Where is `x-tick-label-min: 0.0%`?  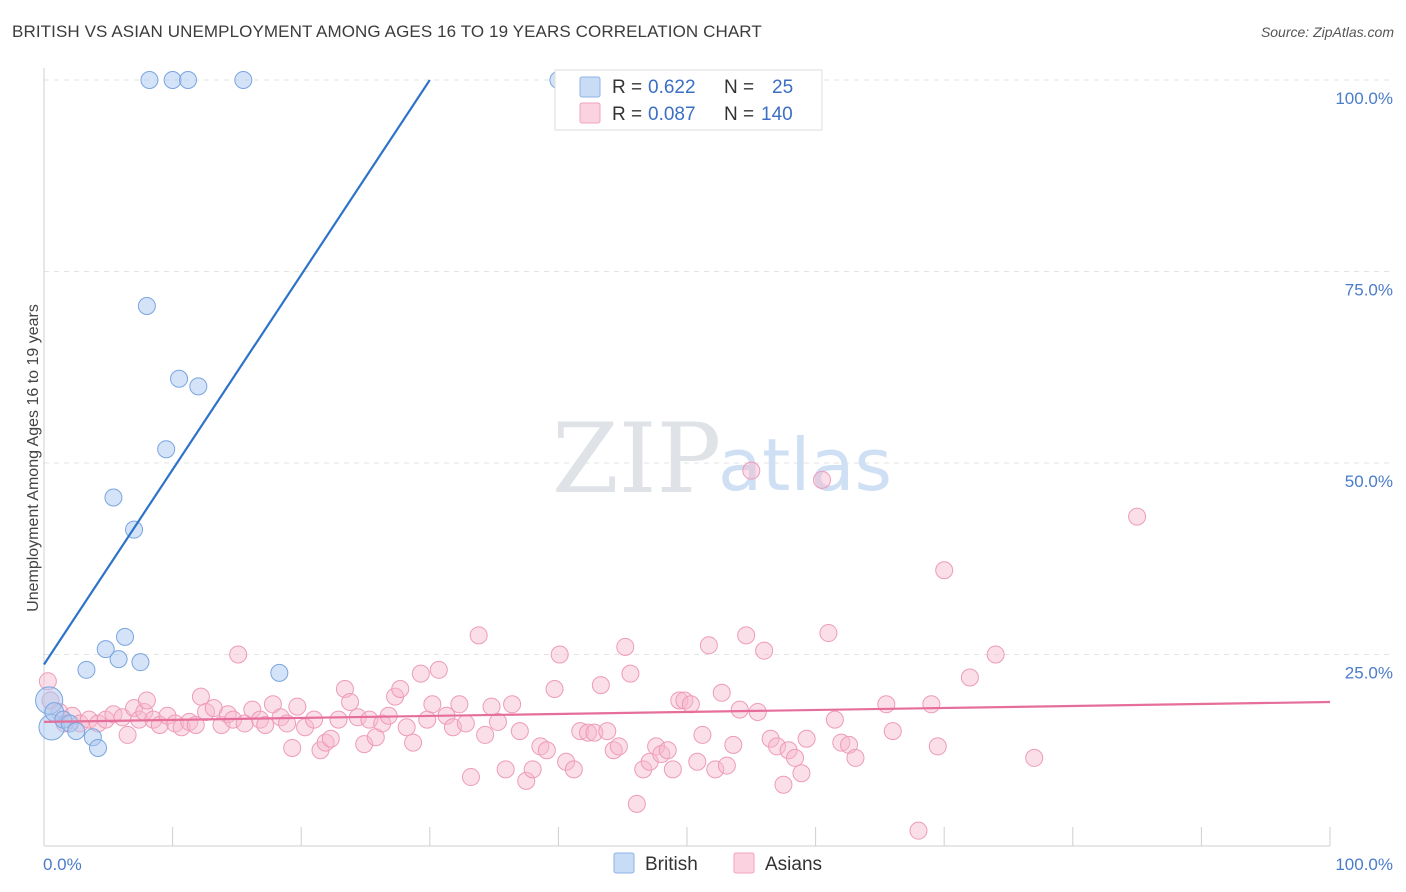
x-tick-label-min: 0.0% is located at coordinates (62, 864).